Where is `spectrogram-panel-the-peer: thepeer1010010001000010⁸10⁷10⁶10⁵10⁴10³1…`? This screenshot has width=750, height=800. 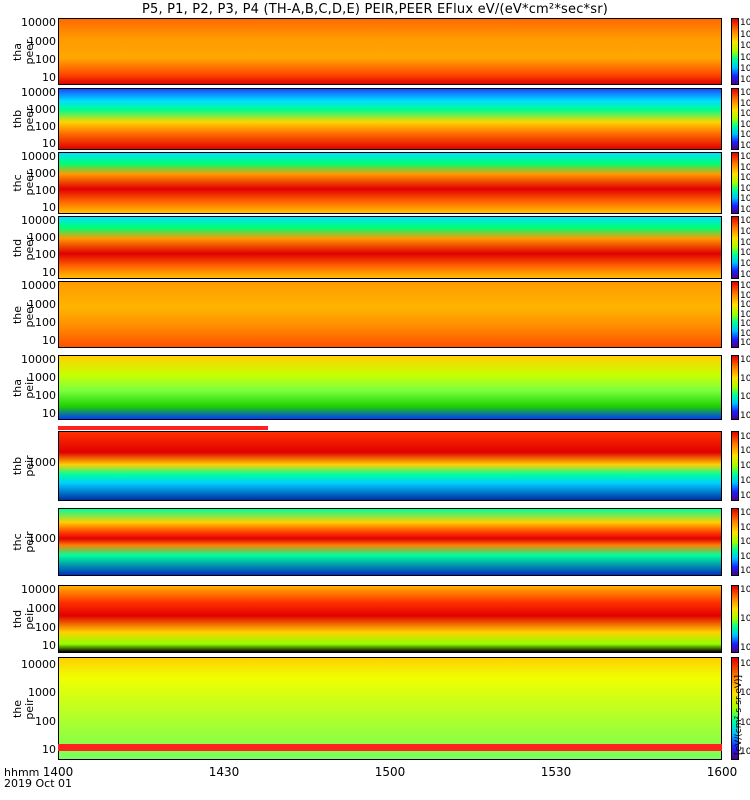
spectrogram-panel-the-peer: thepeer1010010001000010⁸10⁷10⁶10⁵10⁴10³1… is located at coordinates (375, 314).